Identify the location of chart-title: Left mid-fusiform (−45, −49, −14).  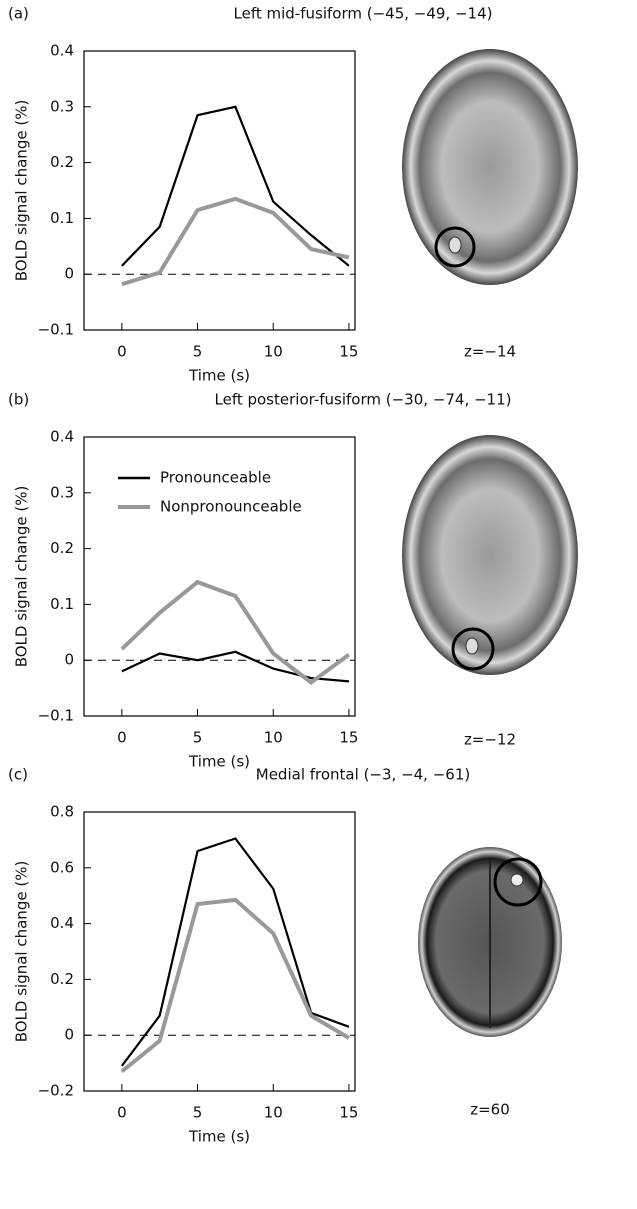
(363, 14).